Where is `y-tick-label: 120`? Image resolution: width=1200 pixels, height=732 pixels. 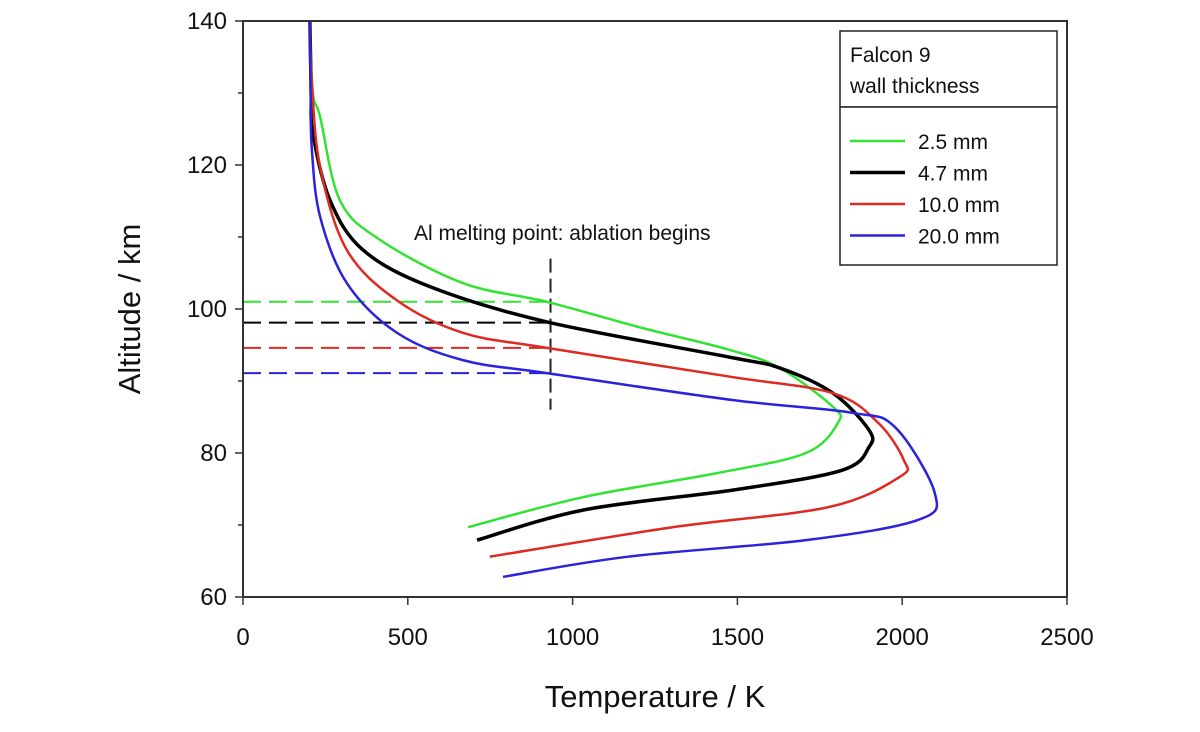 y-tick-label: 120 is located at coordinates (207, 165).